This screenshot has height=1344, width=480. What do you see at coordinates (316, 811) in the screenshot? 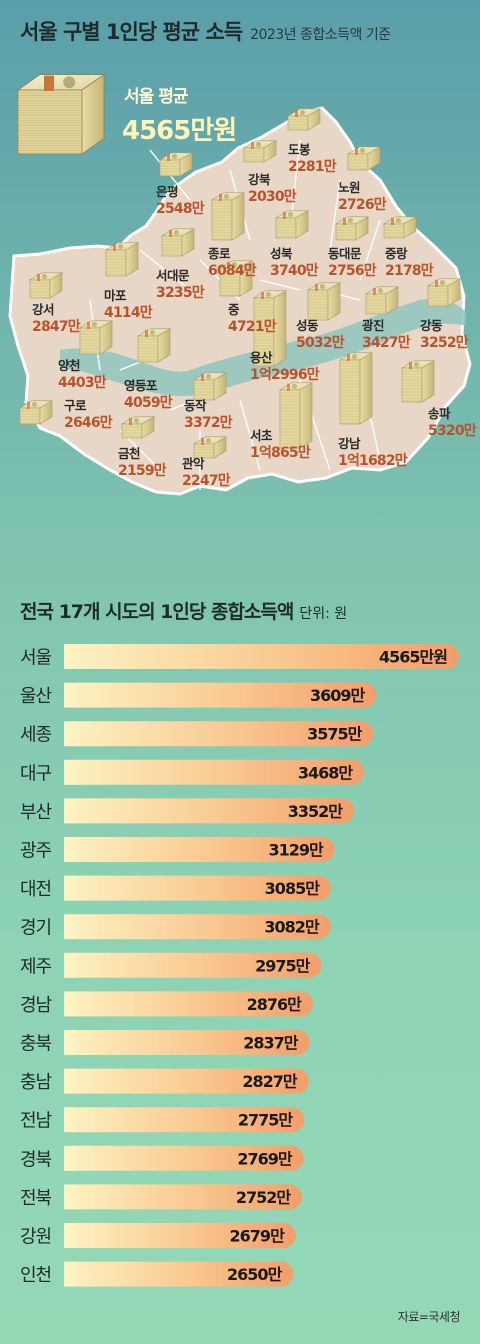
I see `bar-value-label: 3352만` at bounding box center [316, 811].